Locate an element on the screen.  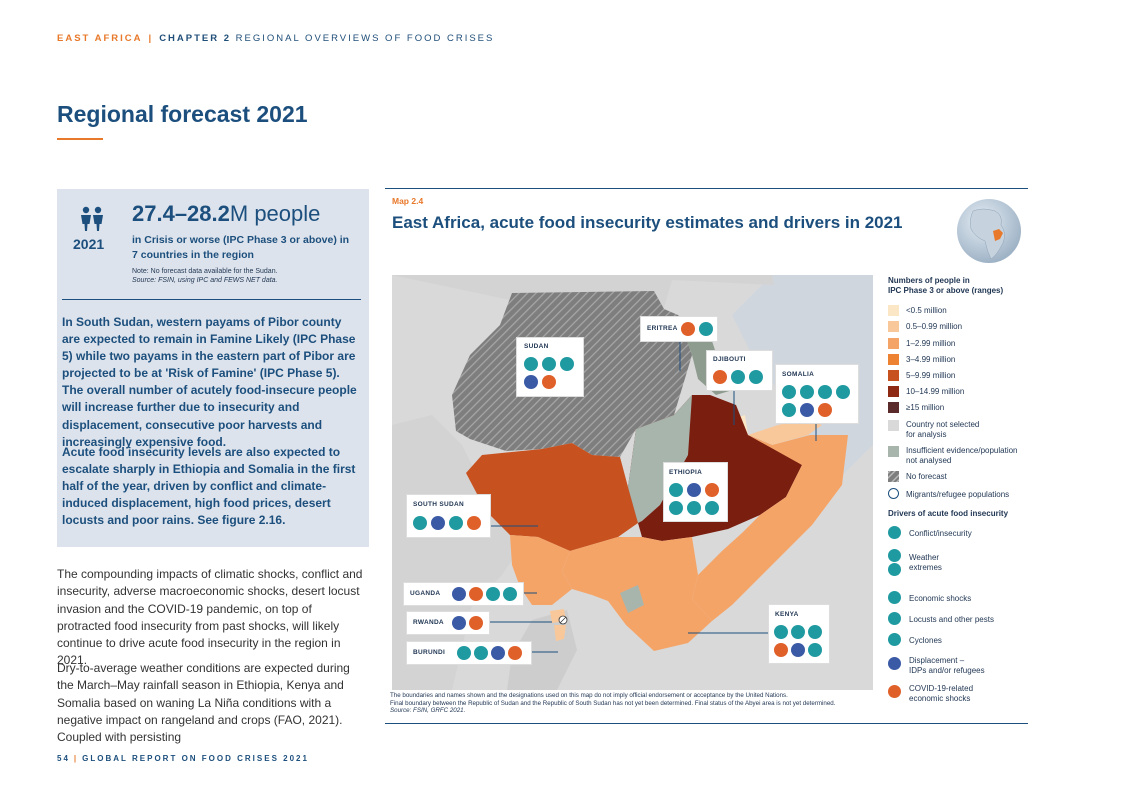
drivers-title: Drivers of acute food insecurity is located at coordinates (948, 513).